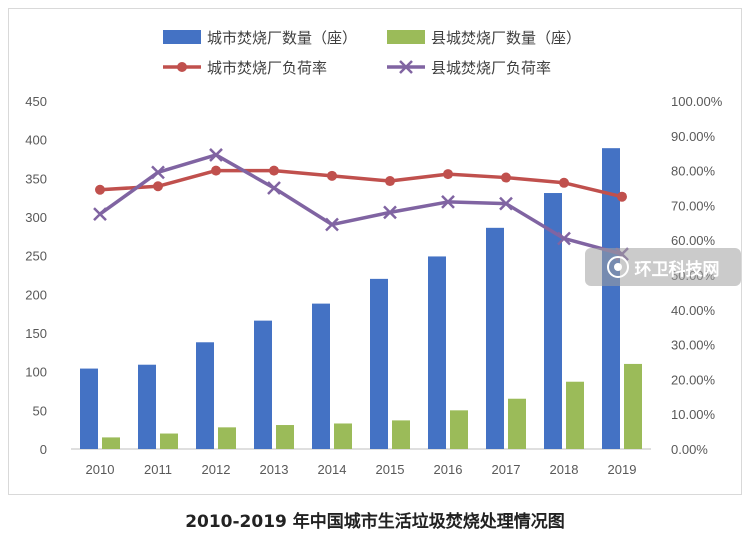  I want to click on y-left-tick-label: 0, so click(43, 449).